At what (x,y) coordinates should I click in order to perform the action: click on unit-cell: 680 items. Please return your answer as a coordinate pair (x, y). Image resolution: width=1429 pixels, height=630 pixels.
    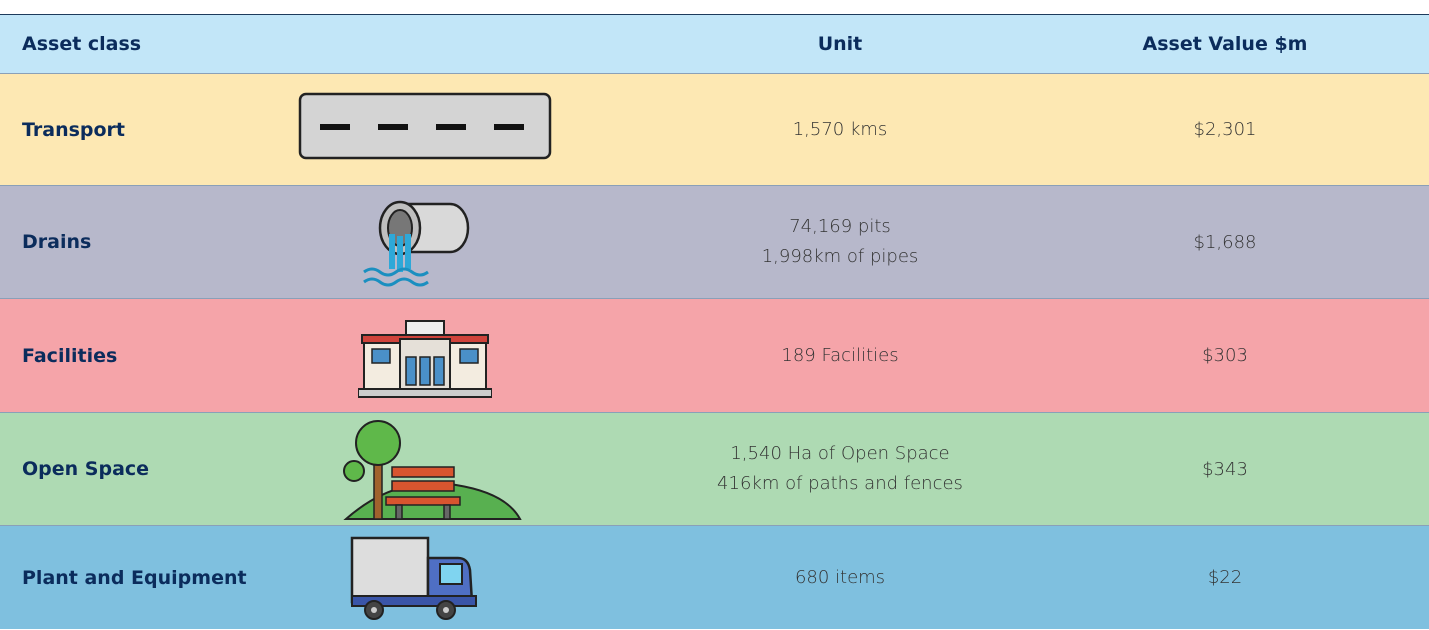
    Looking at the image, I should click on (840, 577).